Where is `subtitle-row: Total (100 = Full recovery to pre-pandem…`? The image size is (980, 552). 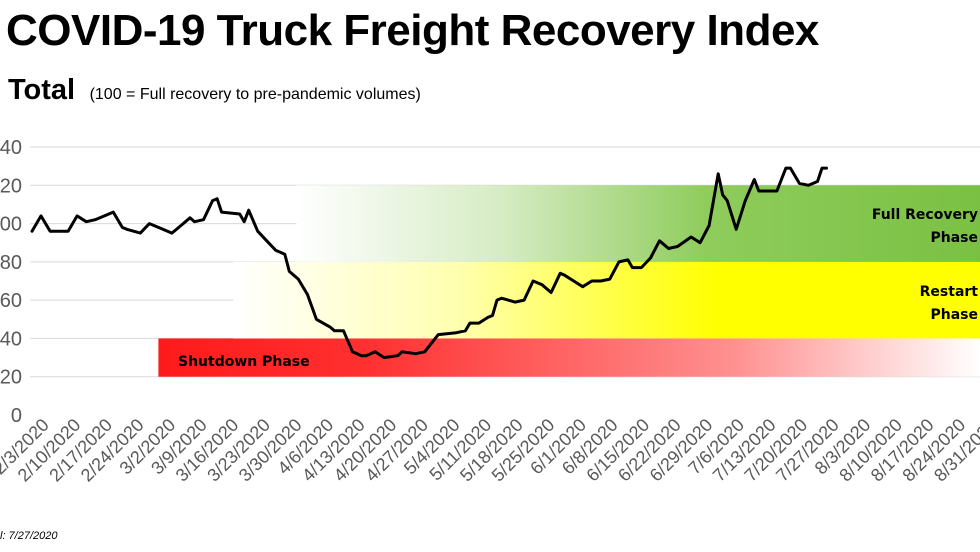 subtitle-row: Total (100 = Full recovery to pre-pandem… is located at coordinates (214, 90).